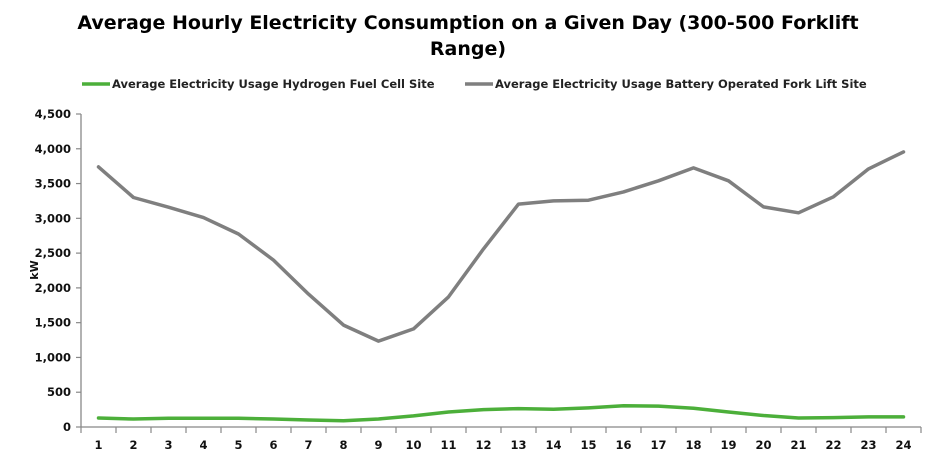  Describe the element at coordinates (553, 445) in the screenshot. I see `x-tick-label: 14` at that location.